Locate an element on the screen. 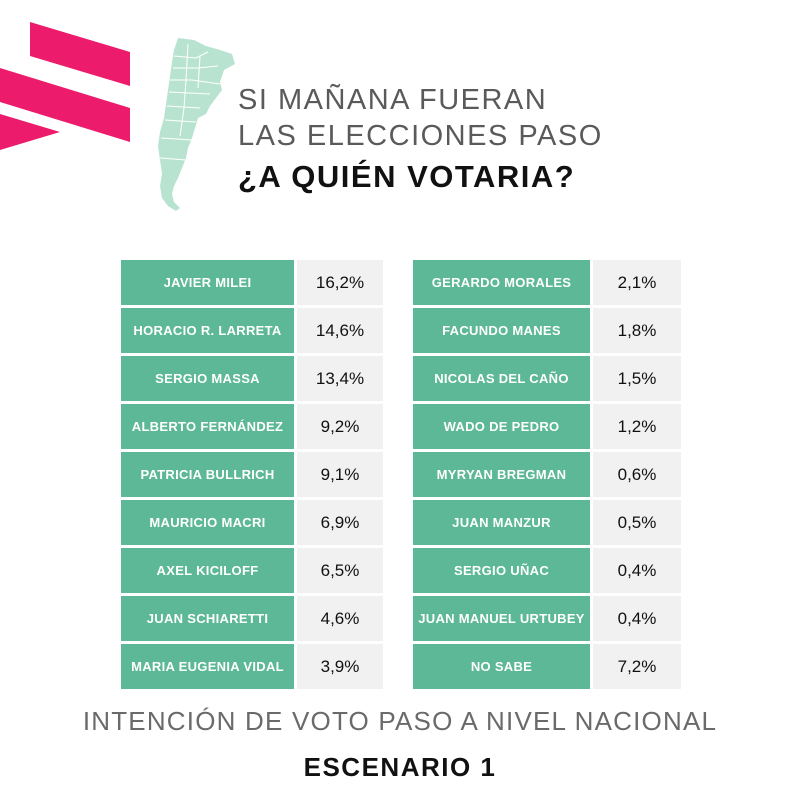  table-row: JUAN SCHIARETTI 4,6% is located at coordinates (252, 618).